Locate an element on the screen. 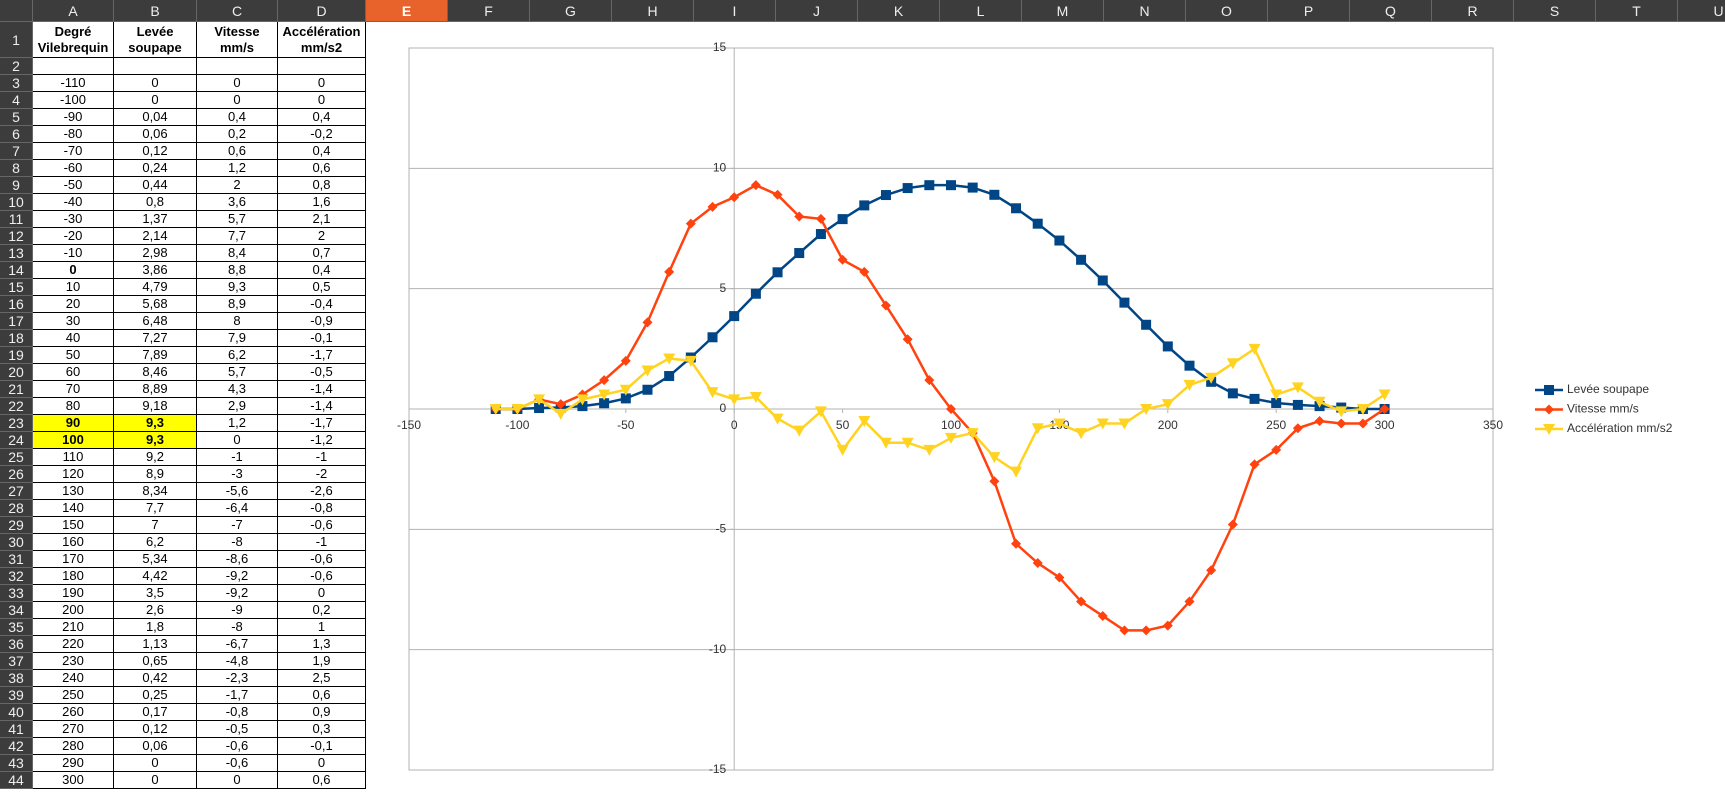 The image size is (1725, 802). column-header: T is located at coordinates (1637, 11).